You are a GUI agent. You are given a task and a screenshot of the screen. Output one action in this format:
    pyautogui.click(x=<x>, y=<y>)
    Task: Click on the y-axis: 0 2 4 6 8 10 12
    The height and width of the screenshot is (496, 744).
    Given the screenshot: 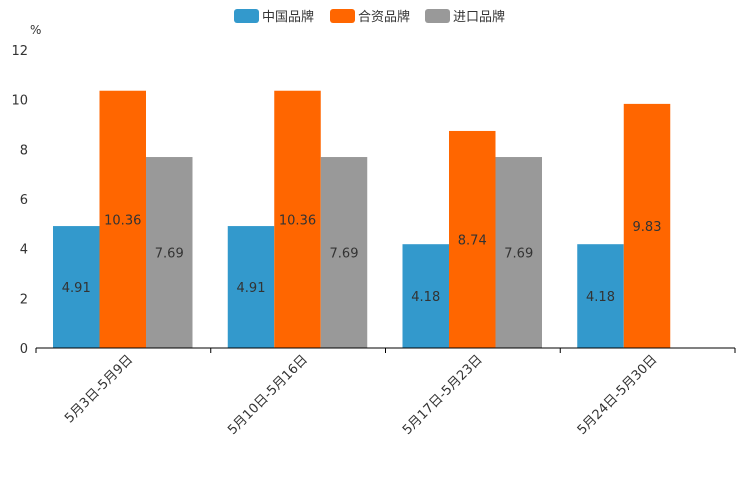 What is the action you would take?
    pyautogui.click(x=19, y=200)
    